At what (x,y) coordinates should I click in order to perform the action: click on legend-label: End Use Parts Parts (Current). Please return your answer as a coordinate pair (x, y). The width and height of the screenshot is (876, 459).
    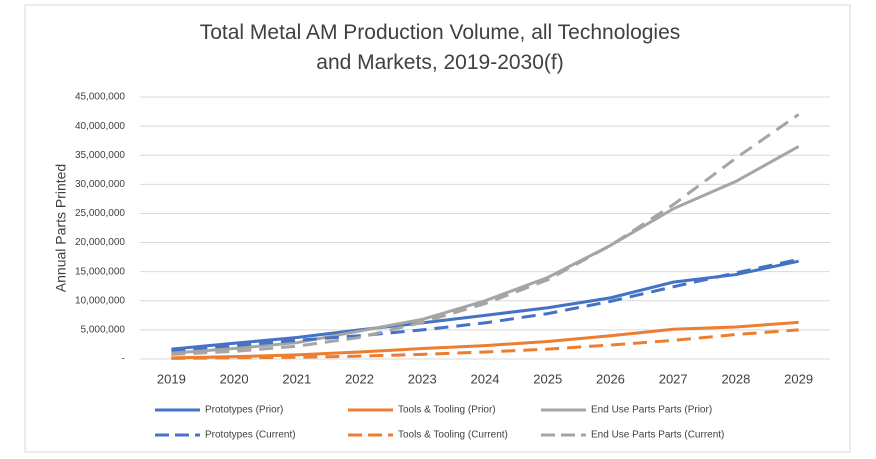
    Looking at the image, I should click on (657, 435).